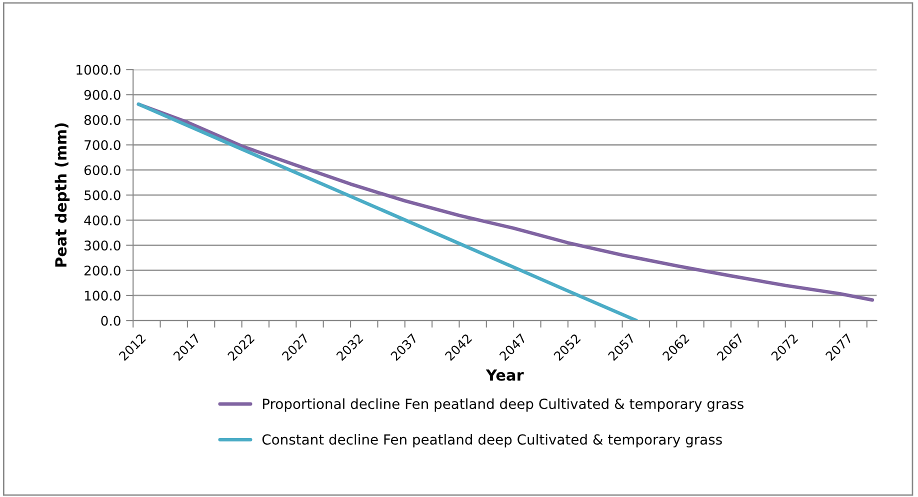 The height and width of the screenshot is (497, 918). I want to click on y-tick-label: 400.0, so click(102, 220).